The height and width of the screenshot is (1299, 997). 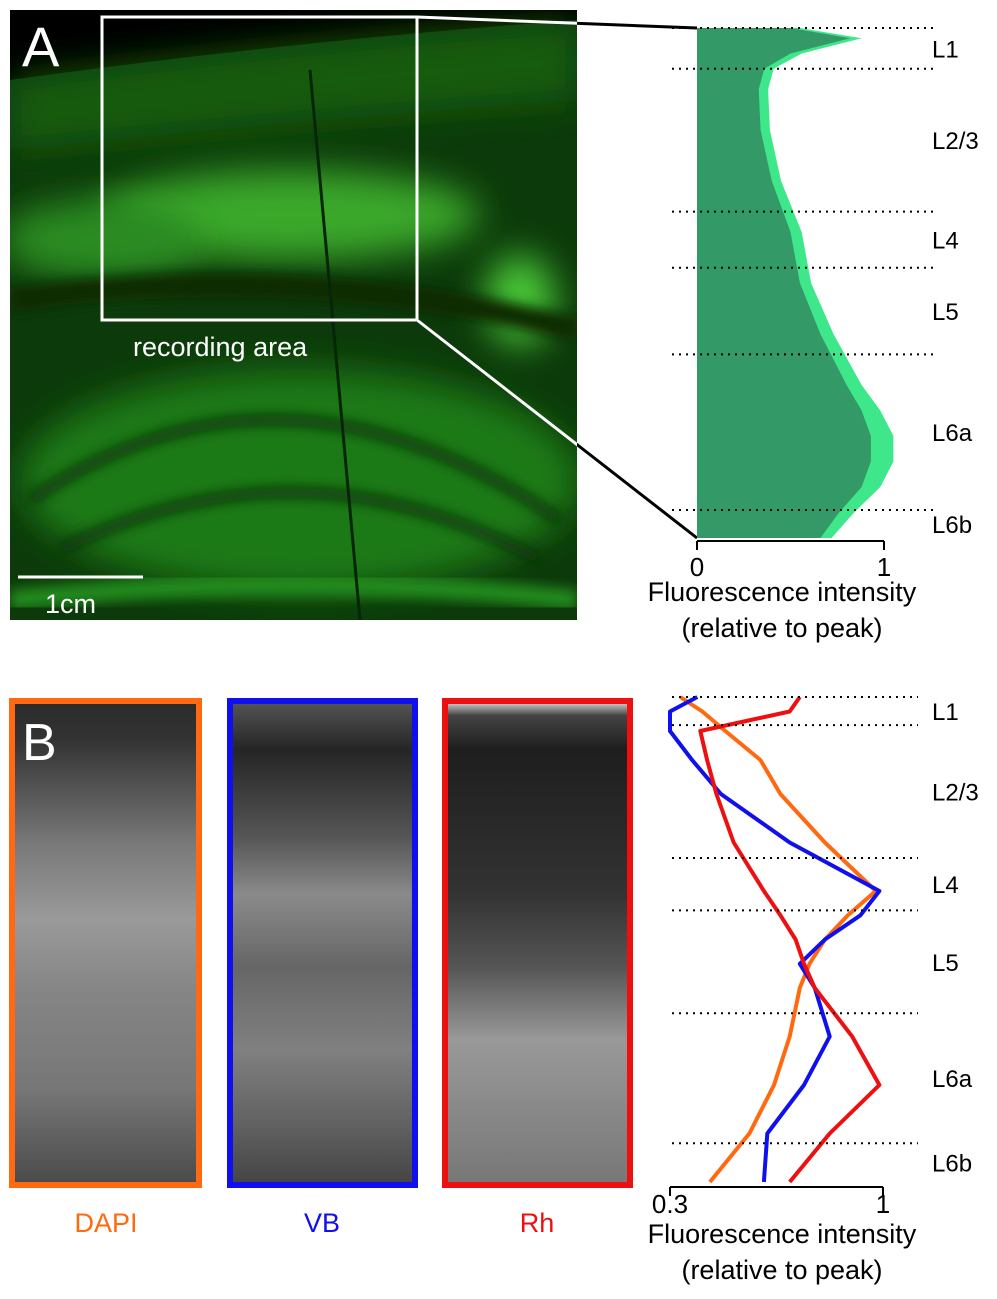 I want to click on profile-area, so click(x=784, y=283).